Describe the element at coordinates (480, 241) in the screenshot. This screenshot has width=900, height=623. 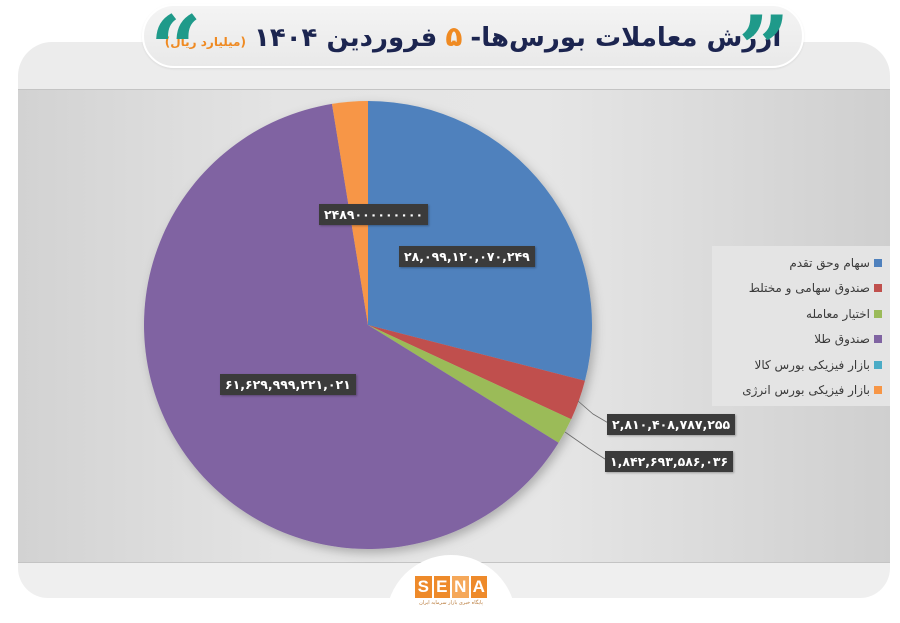
I see `pie-slice-stocks` at that location.